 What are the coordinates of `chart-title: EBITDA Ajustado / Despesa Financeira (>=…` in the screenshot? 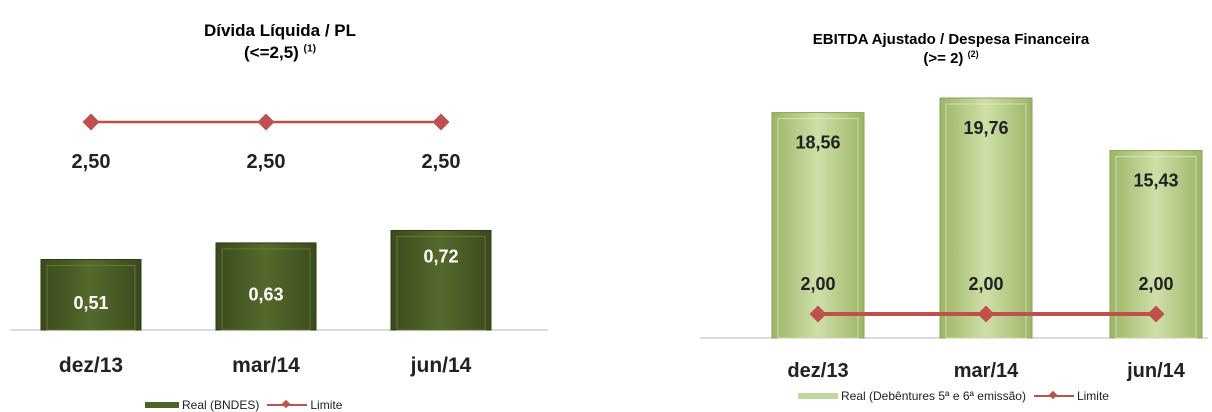 It's located at (951, 49).